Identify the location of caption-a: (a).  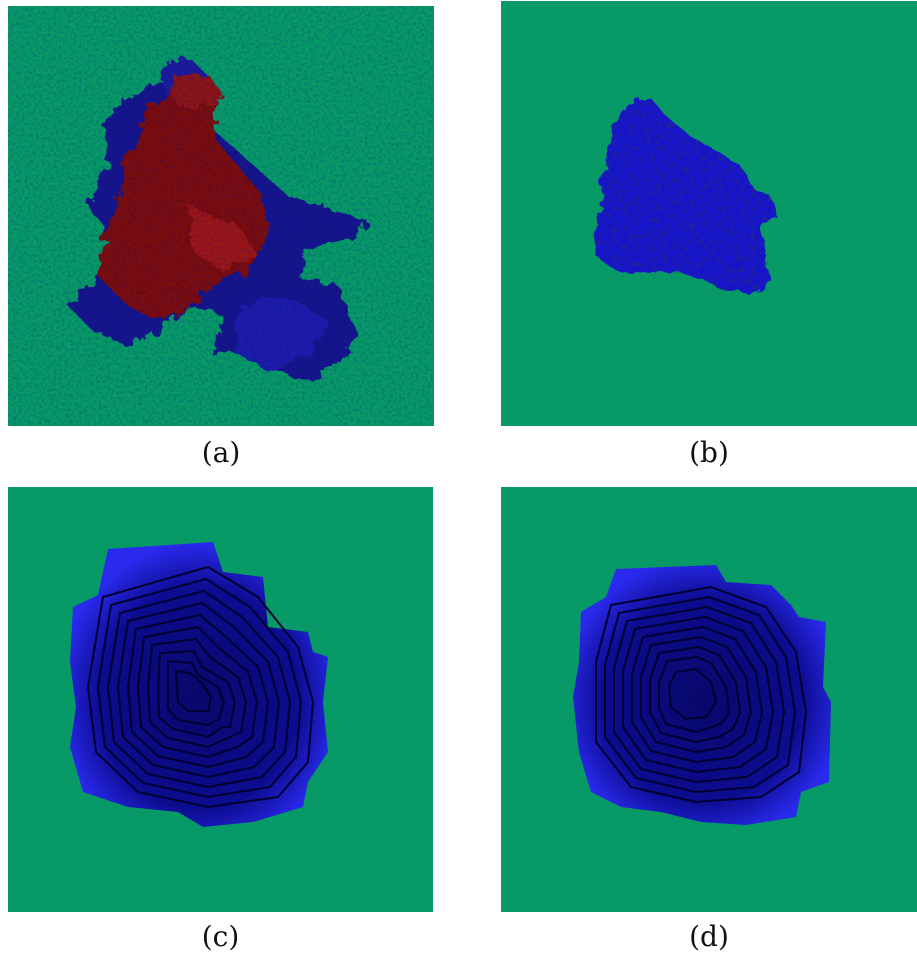
(221, 452).